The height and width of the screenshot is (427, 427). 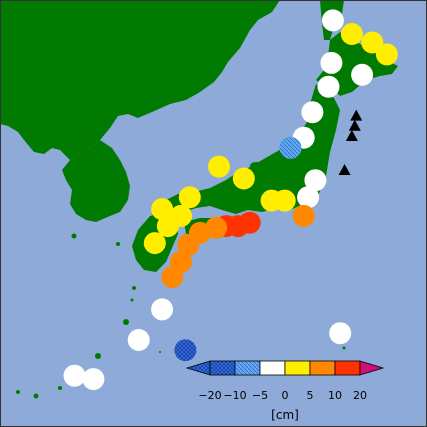 What do you see at coordinates (372, 368) in the screenshot?
I see `legend-arrow-high` at bounding box center [372, 368].